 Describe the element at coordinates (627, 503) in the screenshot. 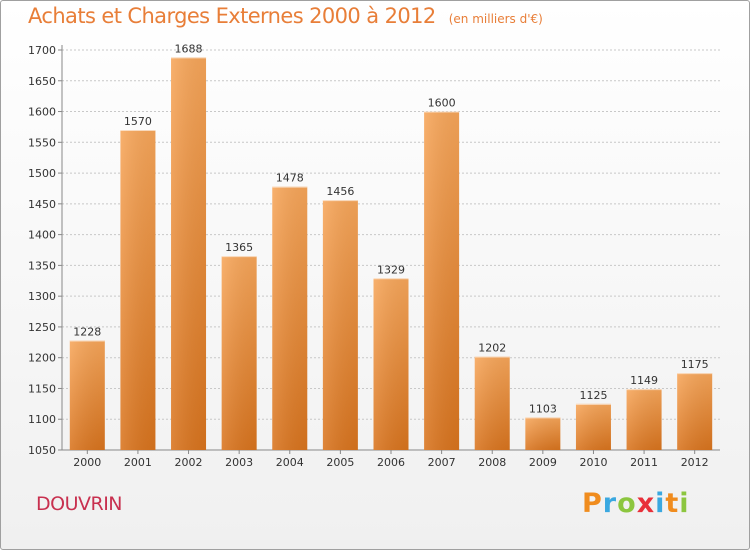

I see `logo-letter: o` at that location.